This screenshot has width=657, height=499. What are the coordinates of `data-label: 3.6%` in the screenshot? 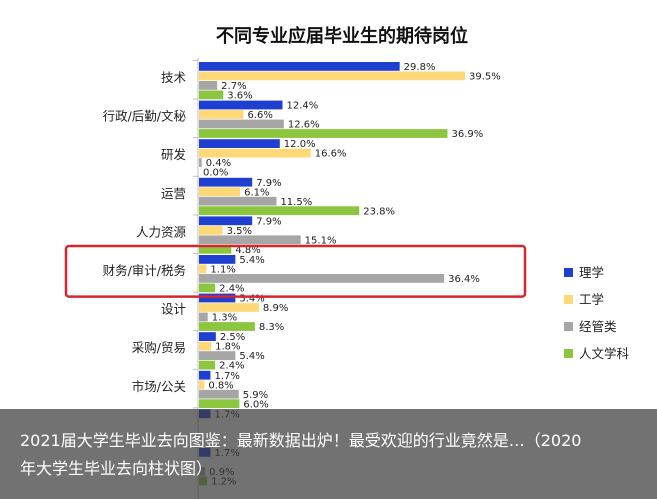 It's located at (239, 96).